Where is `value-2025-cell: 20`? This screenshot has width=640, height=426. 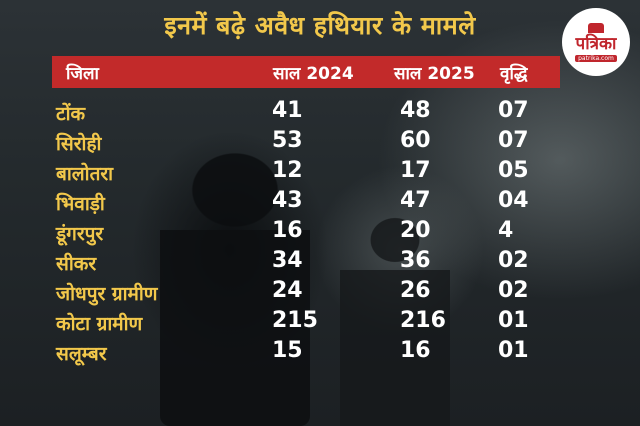 value-2025-cell: 20 is located at coordinates (415, 230).